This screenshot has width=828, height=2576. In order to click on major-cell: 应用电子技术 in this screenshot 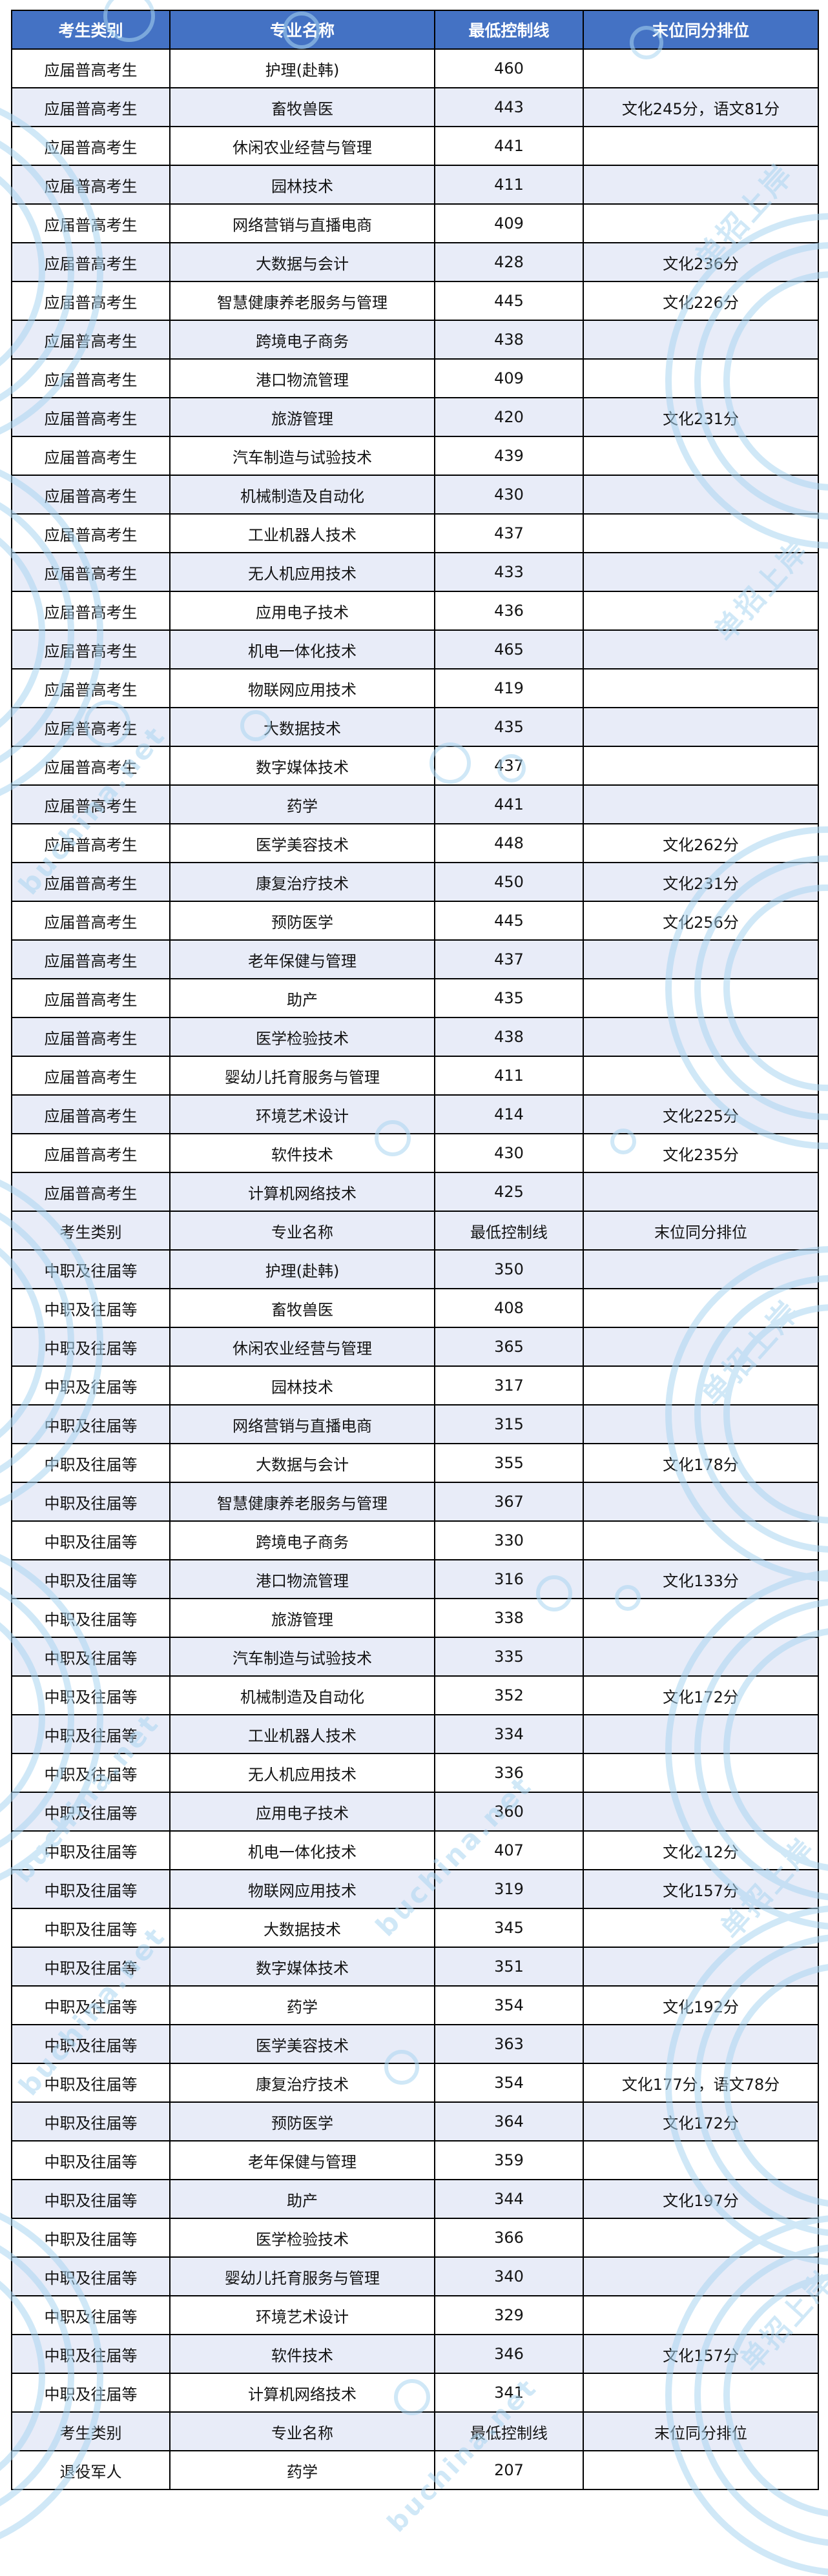, I will do `click(303, 1813)`.